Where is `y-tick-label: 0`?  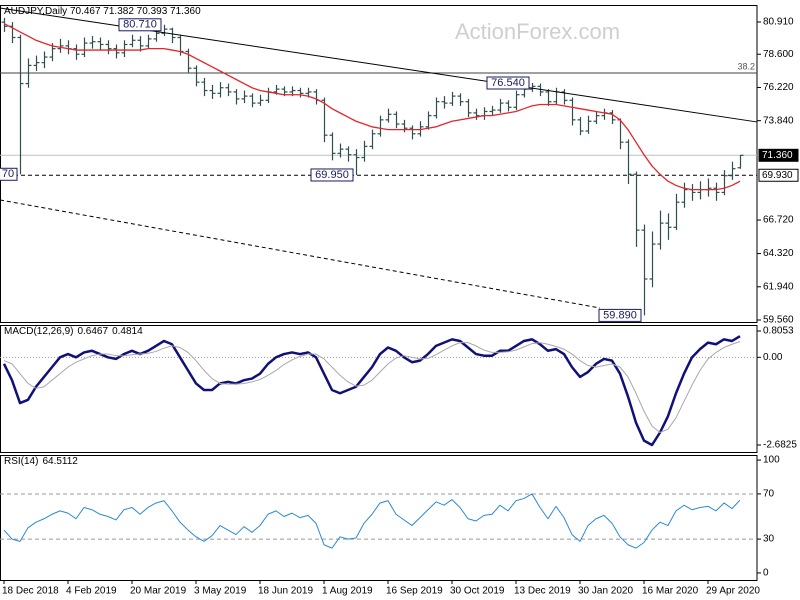 y-tick-label: 0 is located at coordinates (766, 573).